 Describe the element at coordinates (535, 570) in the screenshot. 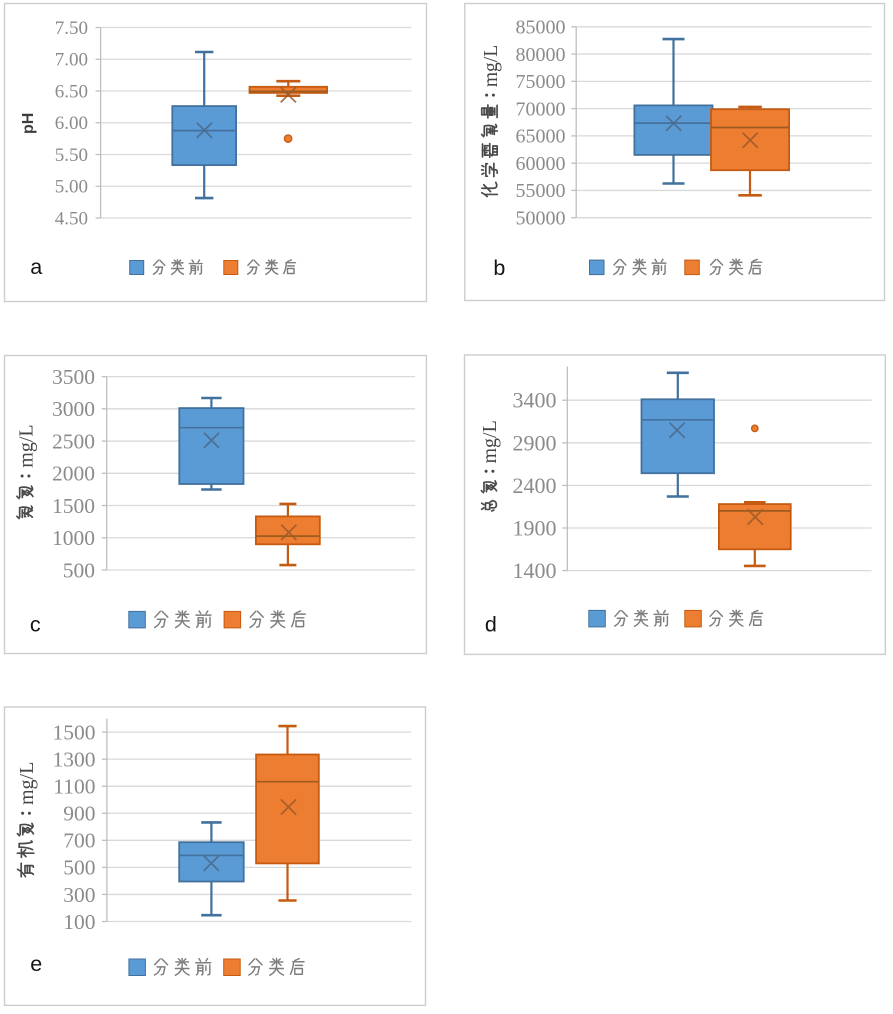

I see `svg-text: 1400` at that location.